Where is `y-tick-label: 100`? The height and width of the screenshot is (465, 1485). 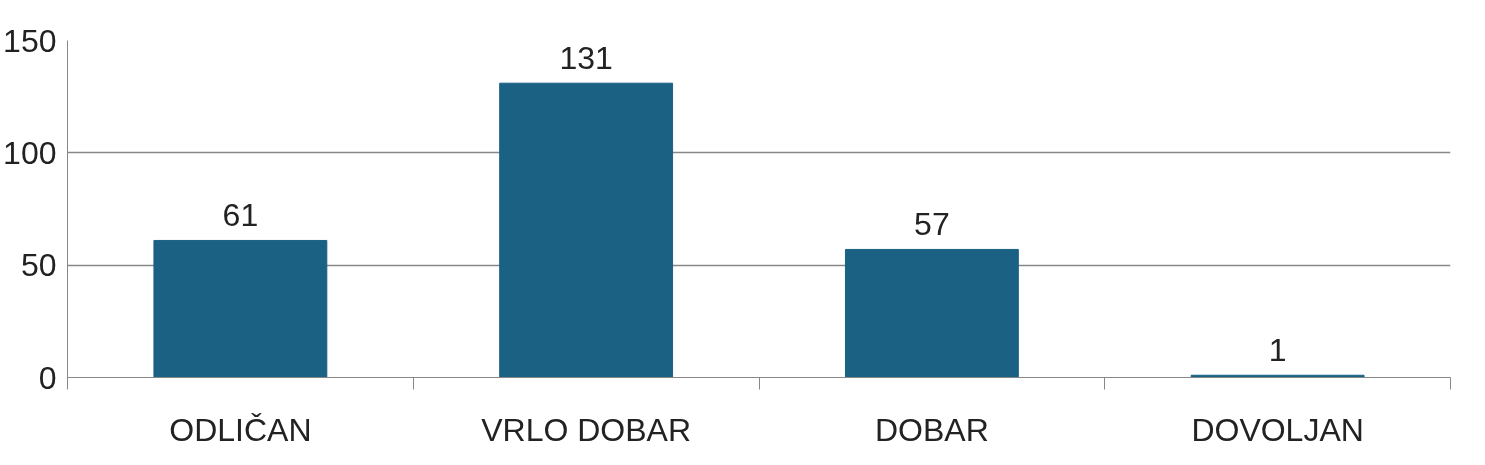 y-tick-label: 100 is located at coordinates (30, 152).